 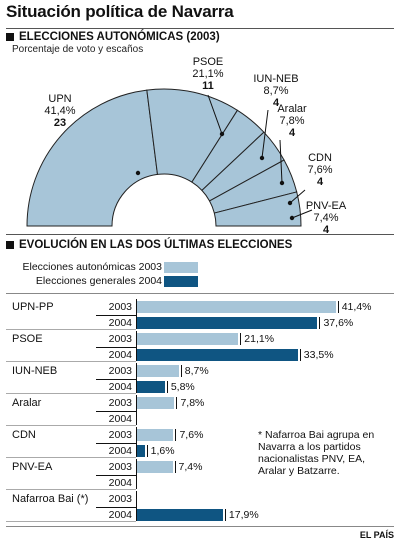 What do you see at coordinates (281, 161) in the screenshot?
I see `leader-line-aralar` at bounding box center [281, 161].